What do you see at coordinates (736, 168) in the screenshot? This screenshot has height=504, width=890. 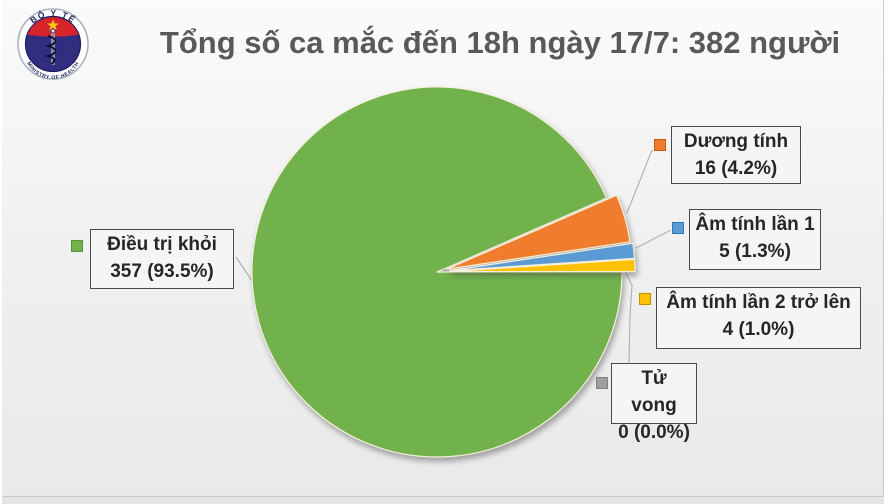 I see `label-value: 16 (4.2%)` at bounding box center [736, 168].